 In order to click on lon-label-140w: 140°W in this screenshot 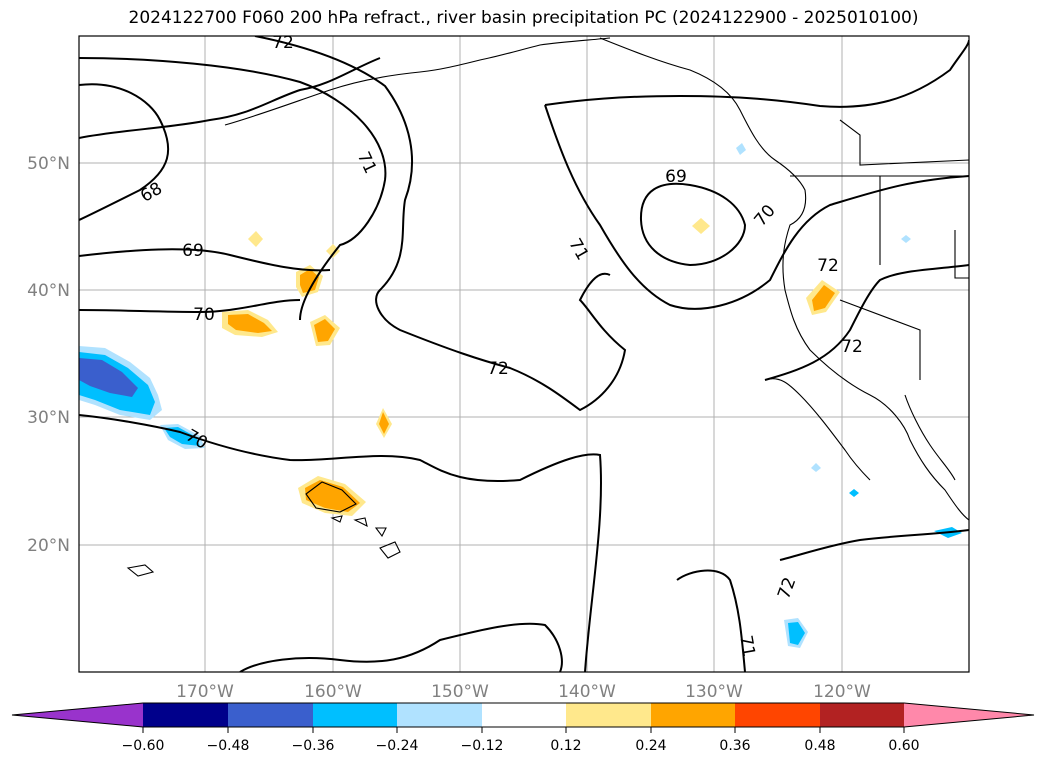, I will do `click(587, 692)`.